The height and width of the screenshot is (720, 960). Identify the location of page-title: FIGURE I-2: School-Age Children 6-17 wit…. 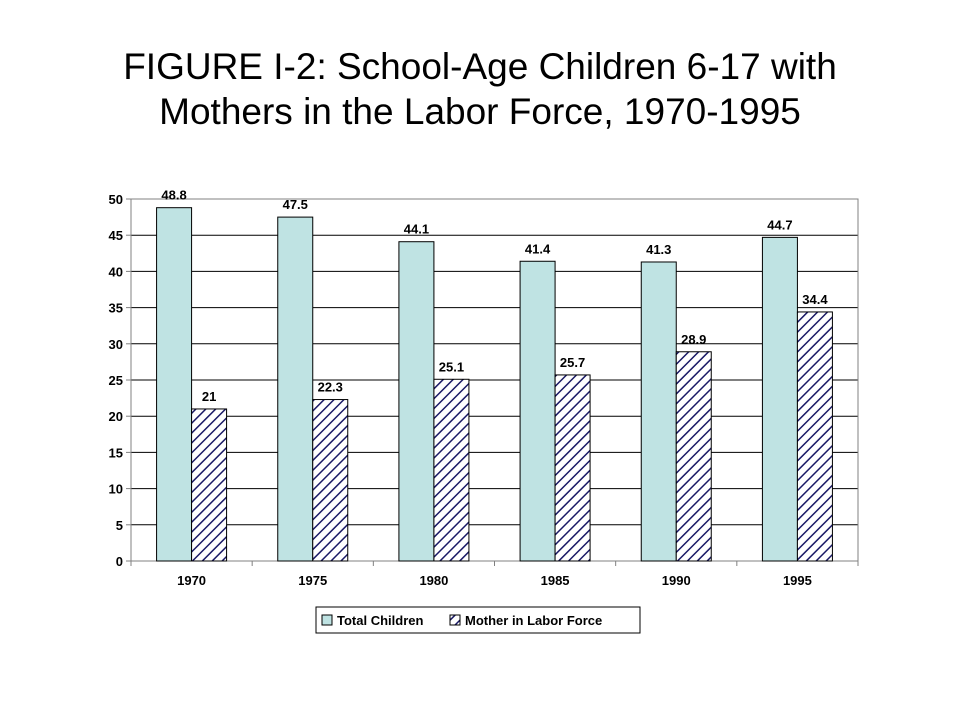
(480, 89).